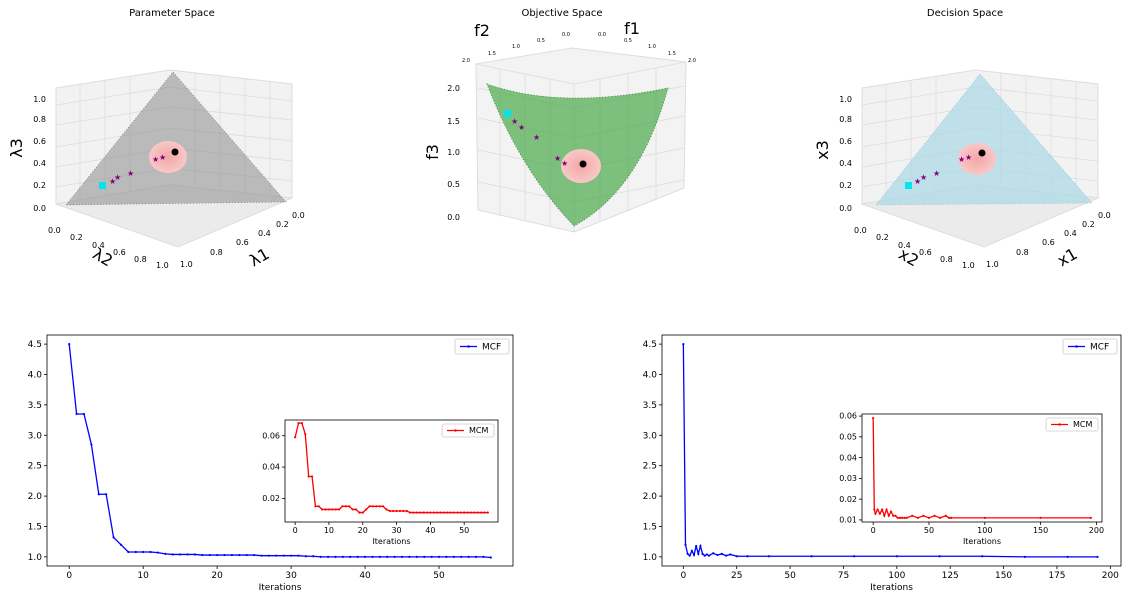  I want to click on x-tick-label: 50, so click(790, 576).